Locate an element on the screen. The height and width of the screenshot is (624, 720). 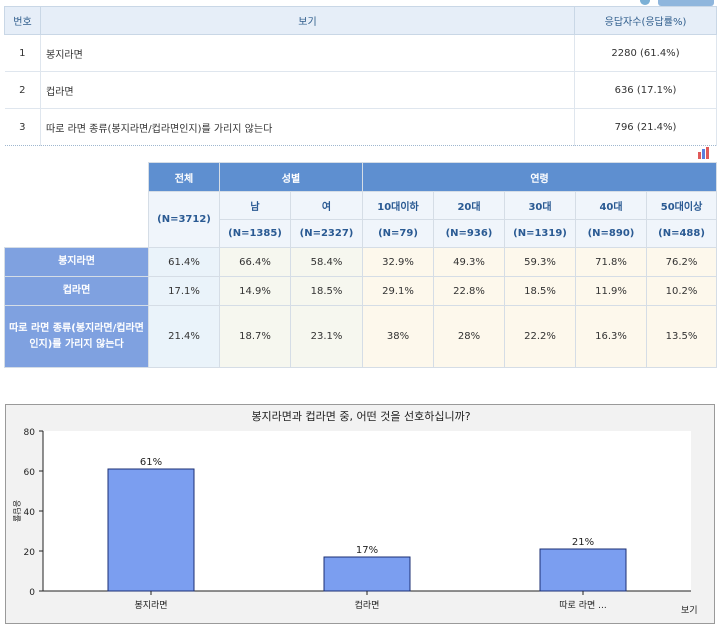
cell-value: 10.2% is located at coordinates (681, 291).